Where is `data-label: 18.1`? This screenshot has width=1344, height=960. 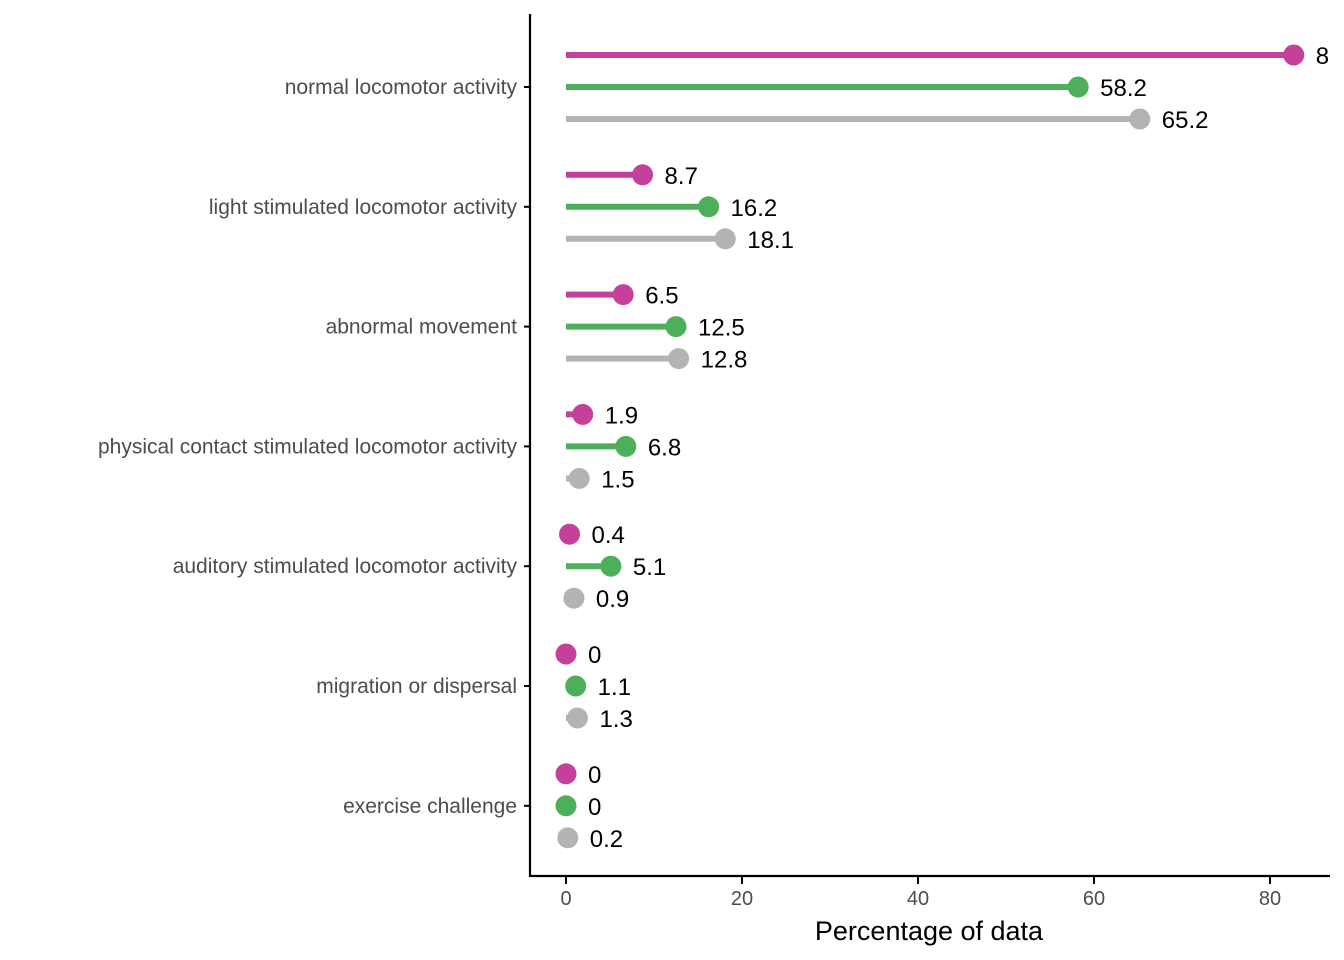 data-label: 18.1 is located at coordinates (770, 240).